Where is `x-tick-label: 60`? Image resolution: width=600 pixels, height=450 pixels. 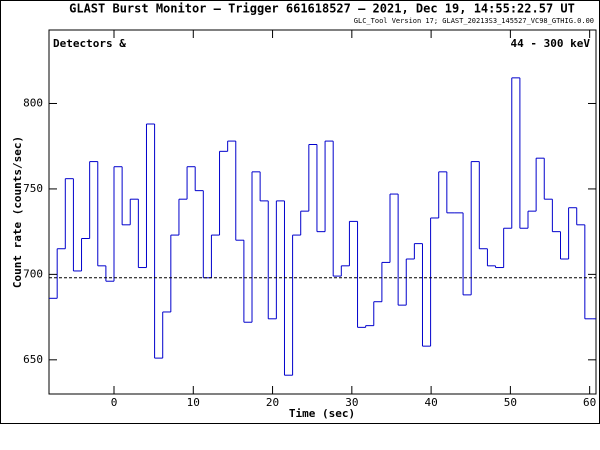
x-tick-label: 60 is located at coordinates (589, 402).